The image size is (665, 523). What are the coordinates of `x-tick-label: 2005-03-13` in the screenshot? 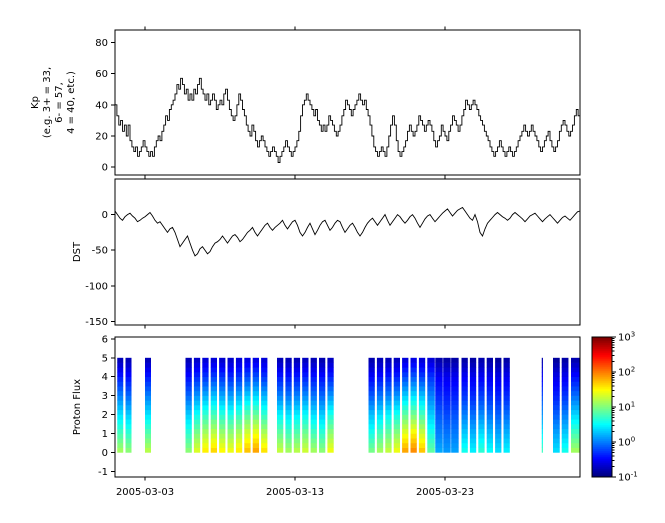 It's located at (295, 492).